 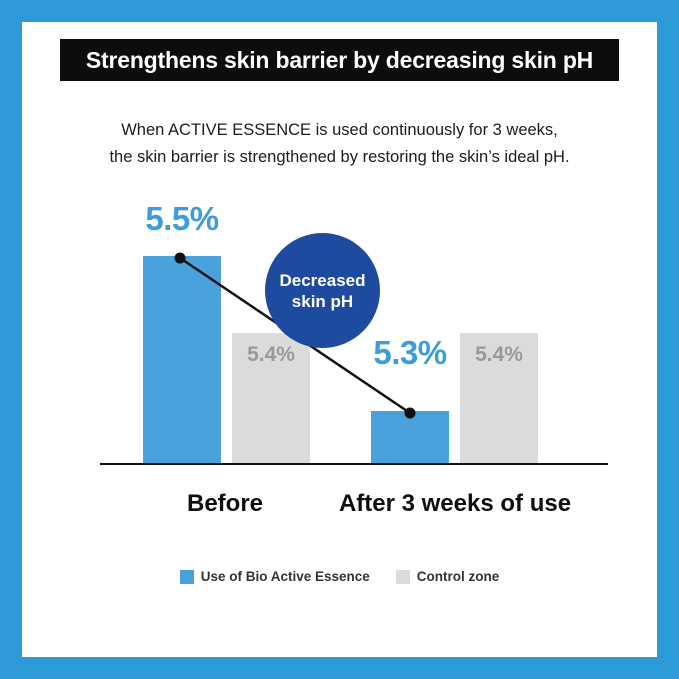 I want to click on x-label-before: Before, so click(x=225, y=503).